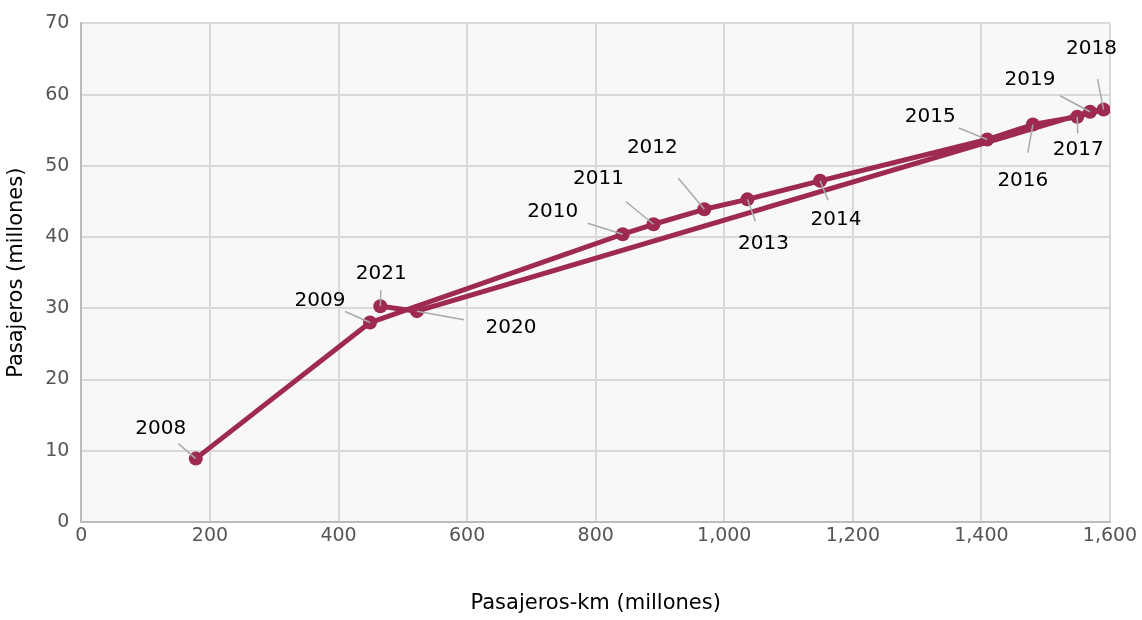 The image size is (1142, 620). What do you see at coordinates (57, 92) in the screenshot?
I see `y-tick-label: 60` at bounding box center [57, 92].